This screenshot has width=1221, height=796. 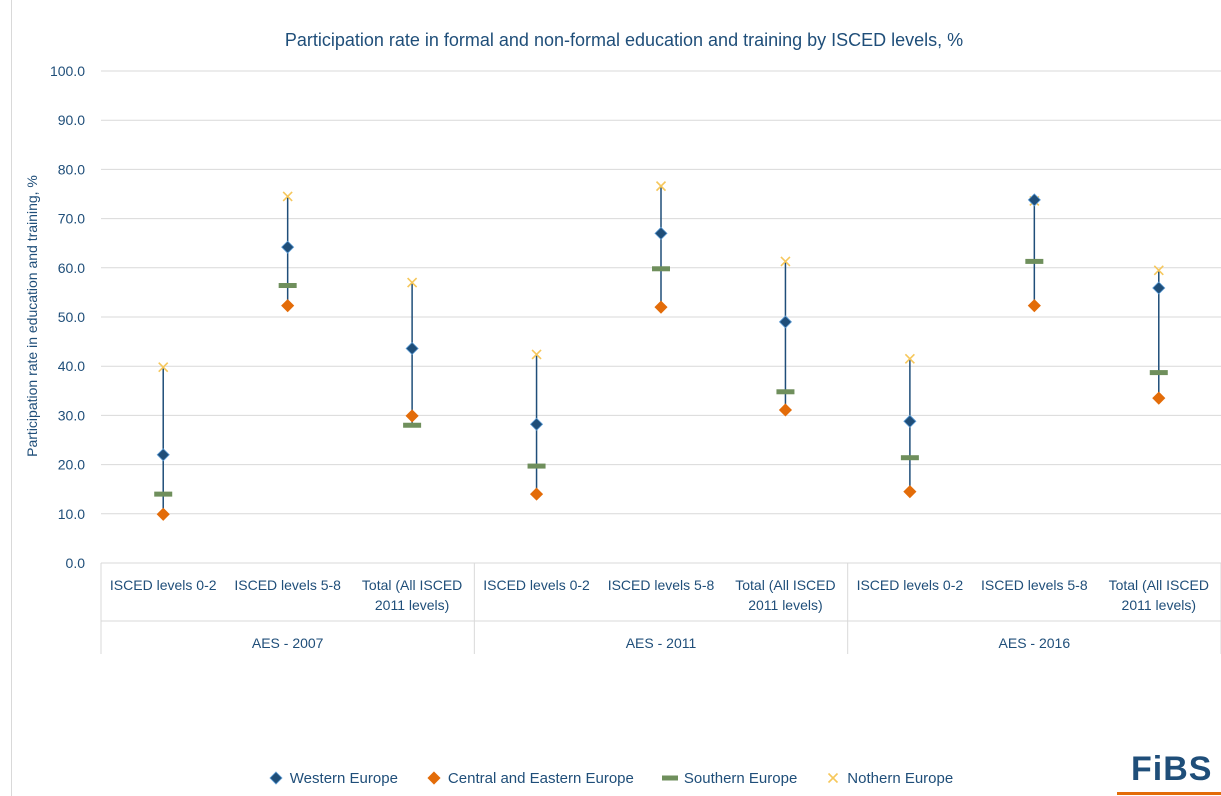 What do you see at coordinates (71, 514) in the screenshot?
I see `y-tick-label: 10.0` at bounding box center [71, 514].